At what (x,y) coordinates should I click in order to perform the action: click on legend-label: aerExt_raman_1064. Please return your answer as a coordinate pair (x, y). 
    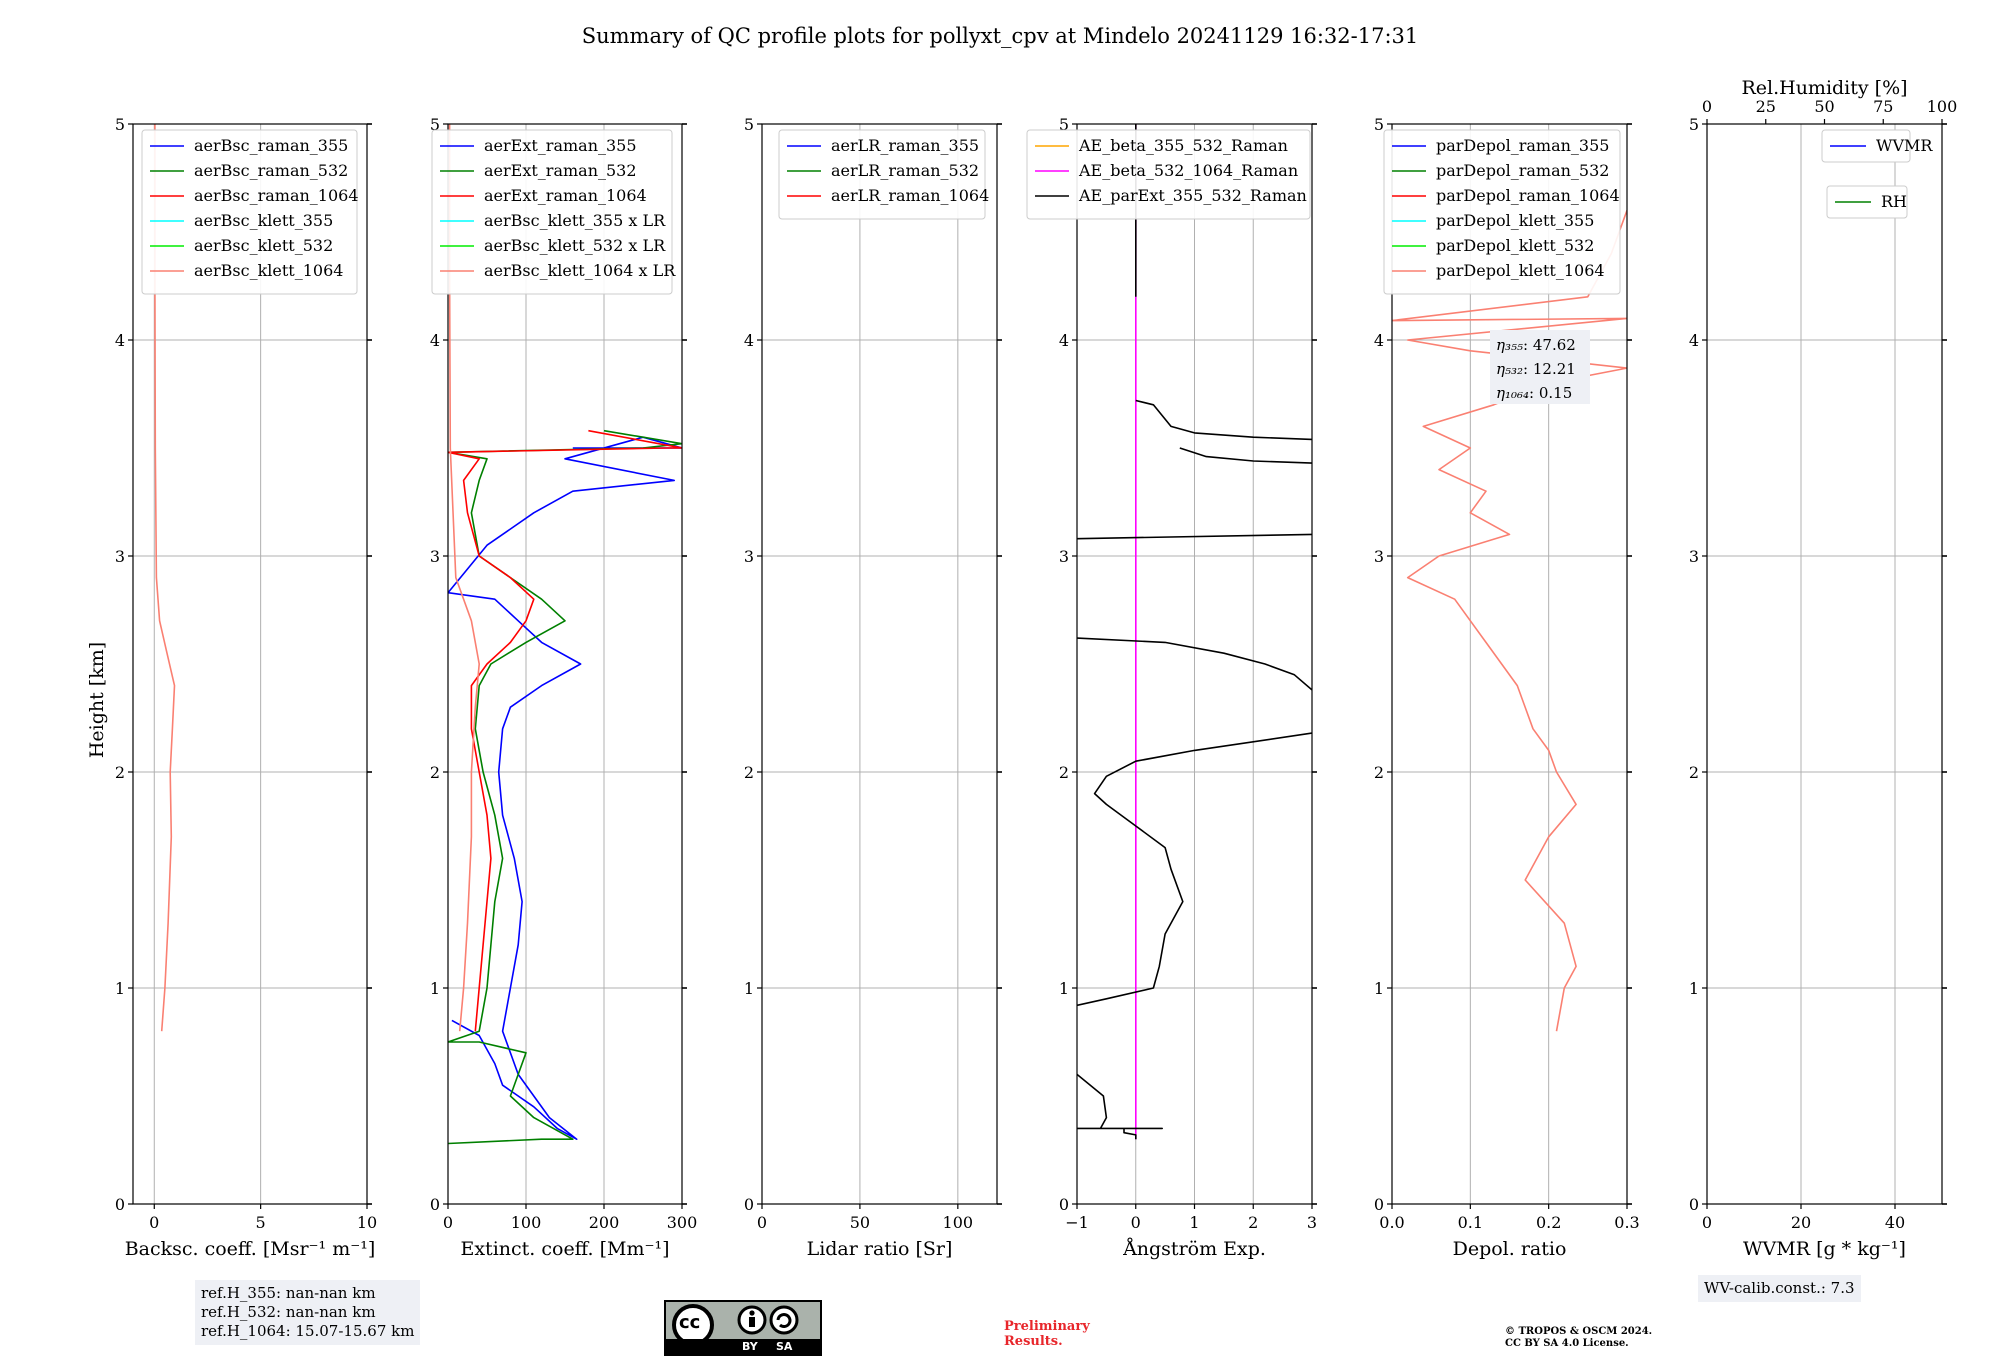
    Looking at the image, I should click on (565, 195).